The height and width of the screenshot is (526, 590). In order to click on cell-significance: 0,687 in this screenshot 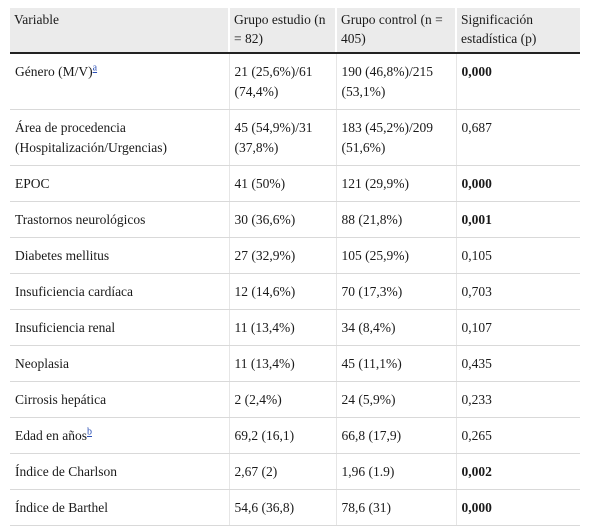, I will do `click(517, 137)`.